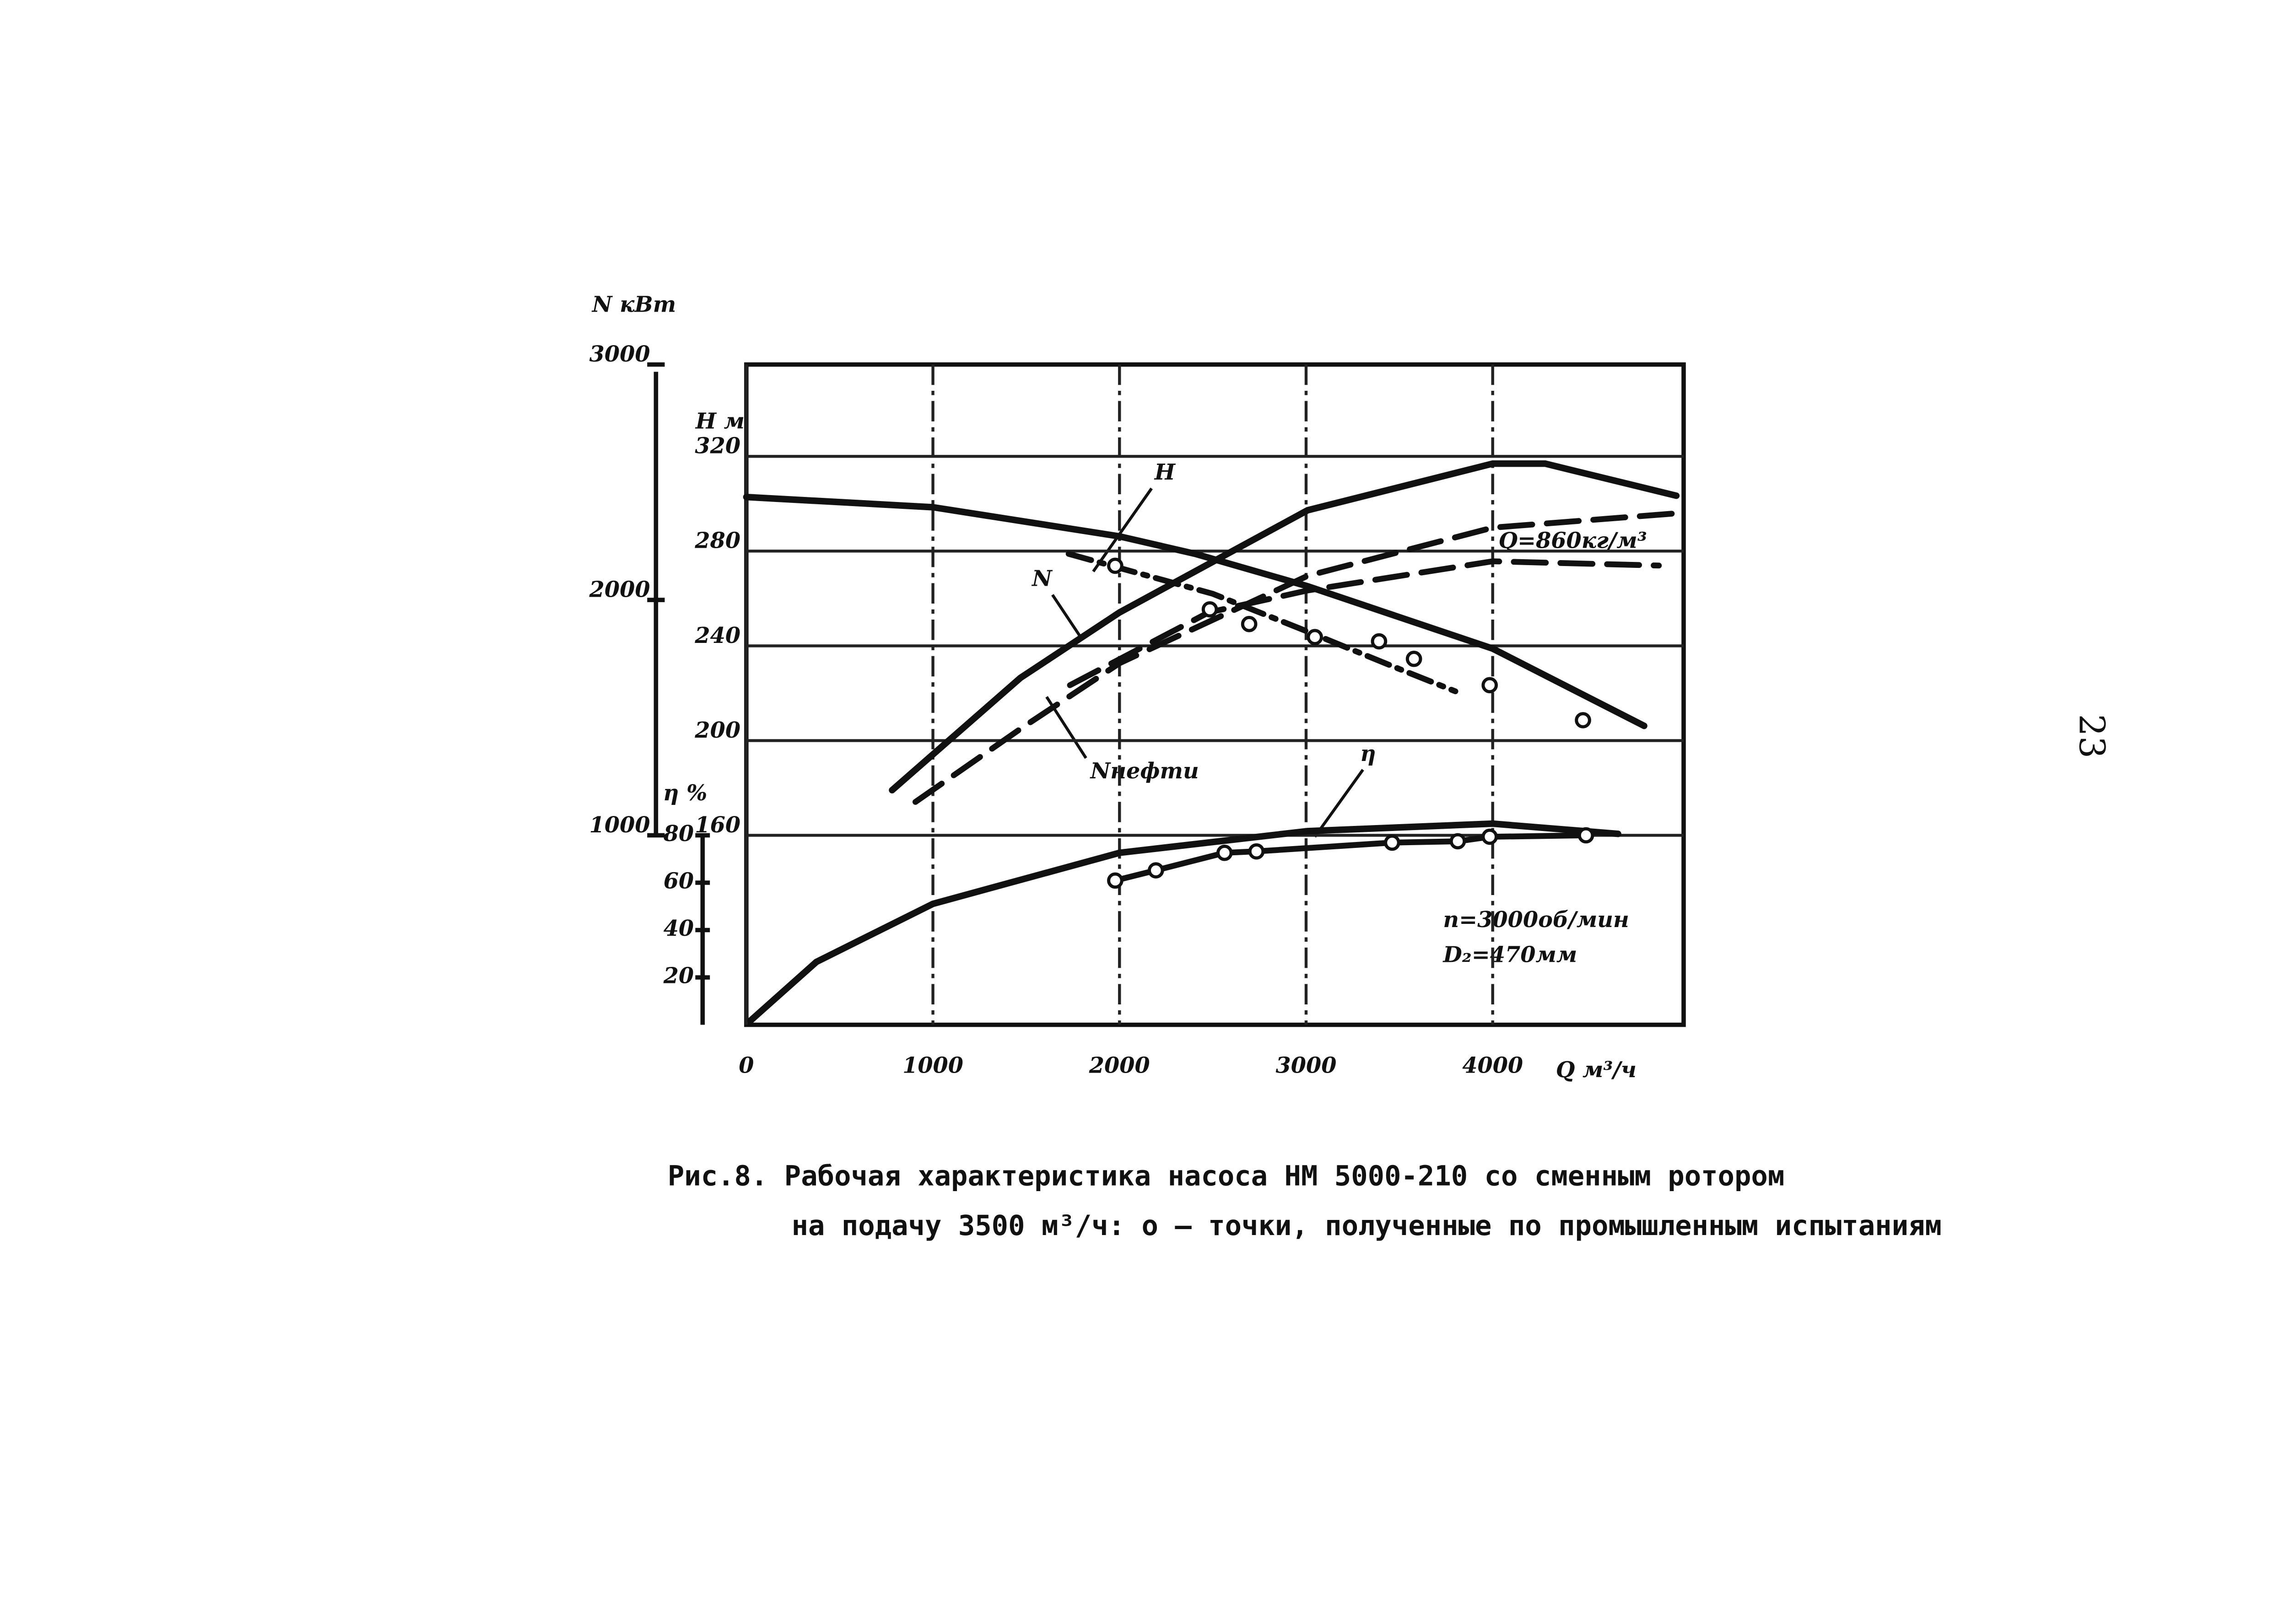 The width and height of the screenshot is (2274, 1624). Describe the element at coordinates (746, 1065) in the screenshot. I see `x-tick-label: 0` at that location.